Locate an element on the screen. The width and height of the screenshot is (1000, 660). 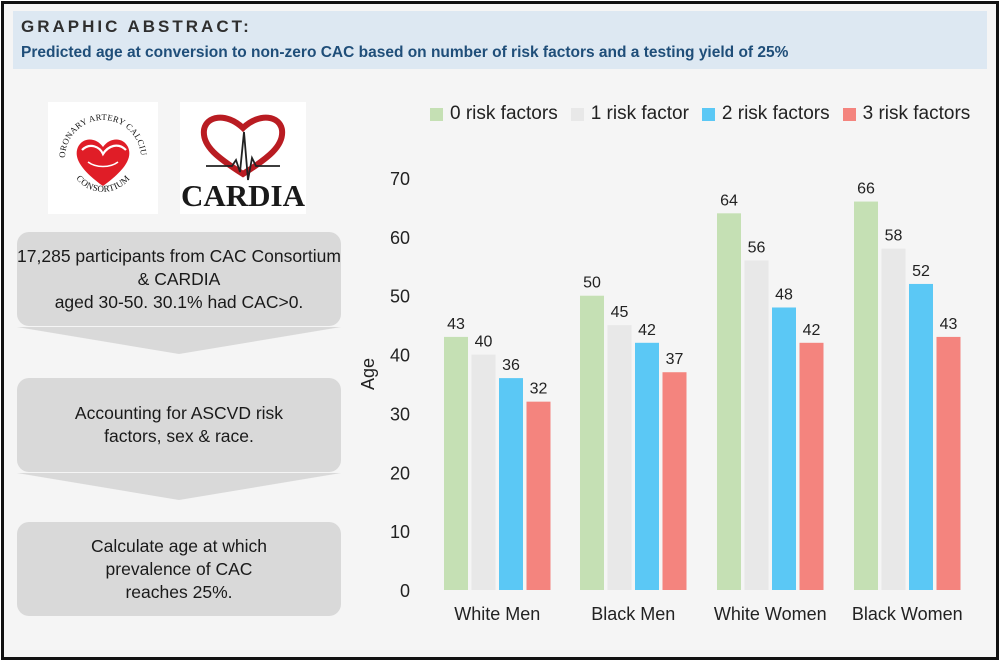
bar-data-label: 32 is located at coordinates (539, 389).